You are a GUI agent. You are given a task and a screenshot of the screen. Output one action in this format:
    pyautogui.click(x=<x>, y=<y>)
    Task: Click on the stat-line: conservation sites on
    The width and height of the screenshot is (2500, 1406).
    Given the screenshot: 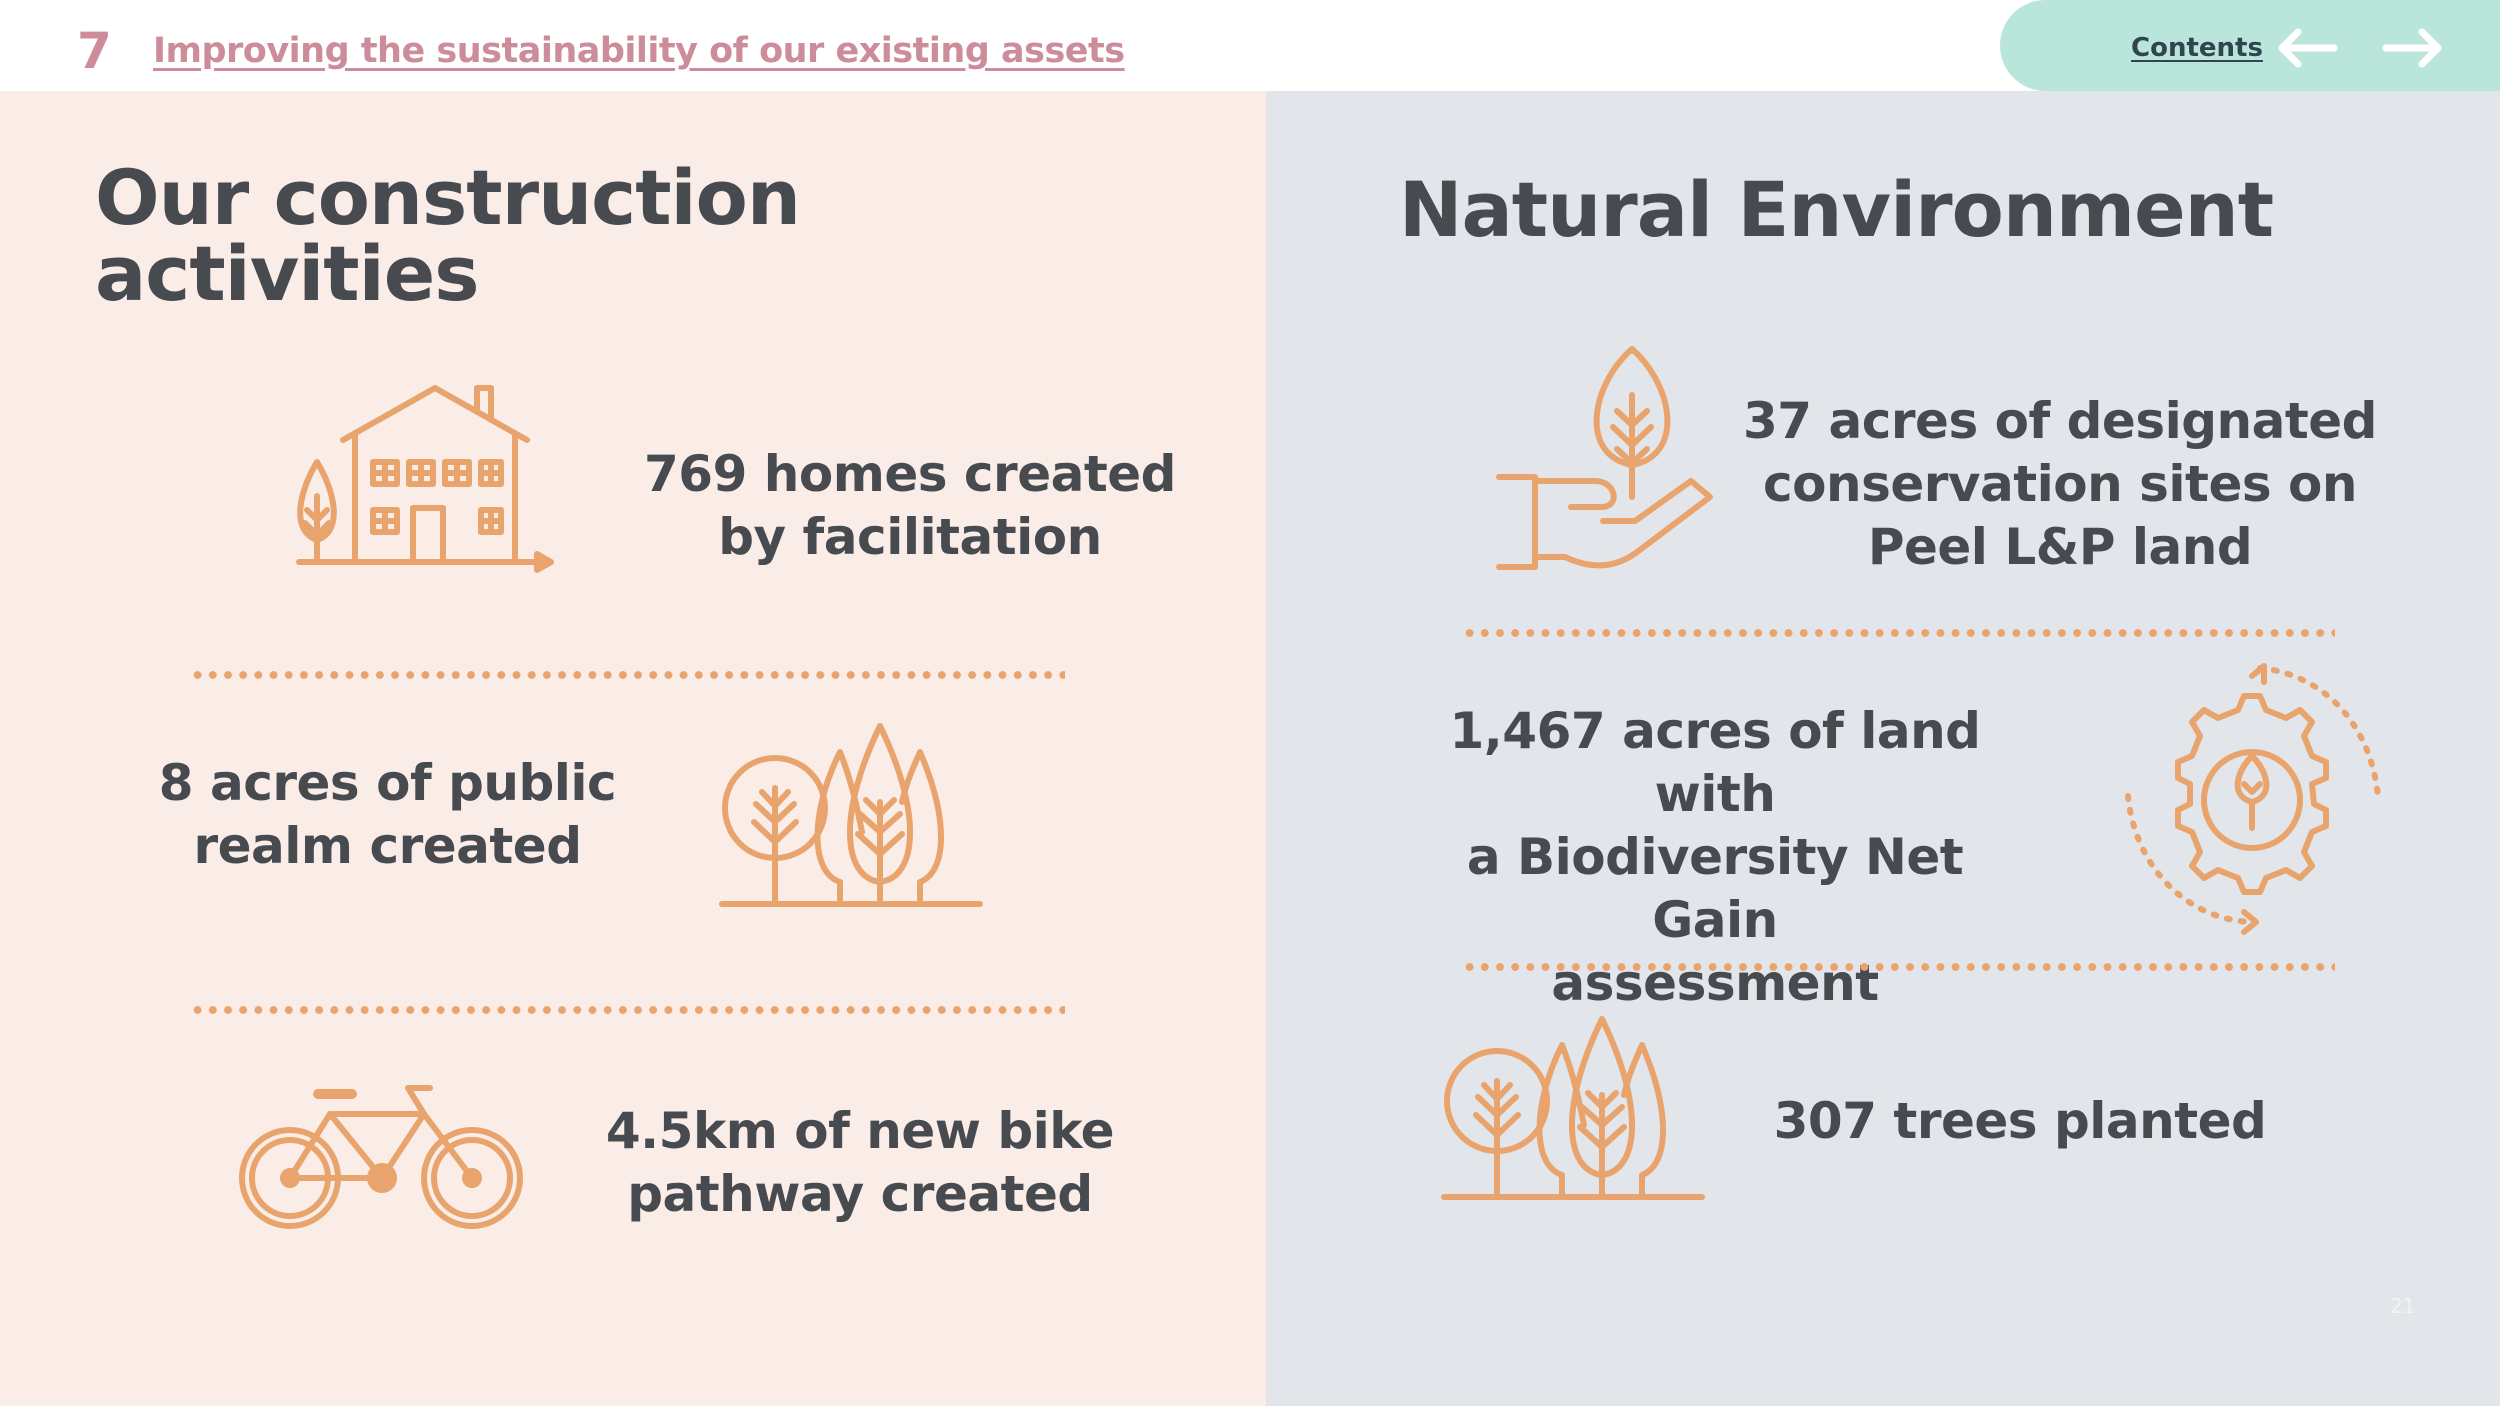 What is the action you would take?
    pyautogui.click(x=2060, y=484)
    